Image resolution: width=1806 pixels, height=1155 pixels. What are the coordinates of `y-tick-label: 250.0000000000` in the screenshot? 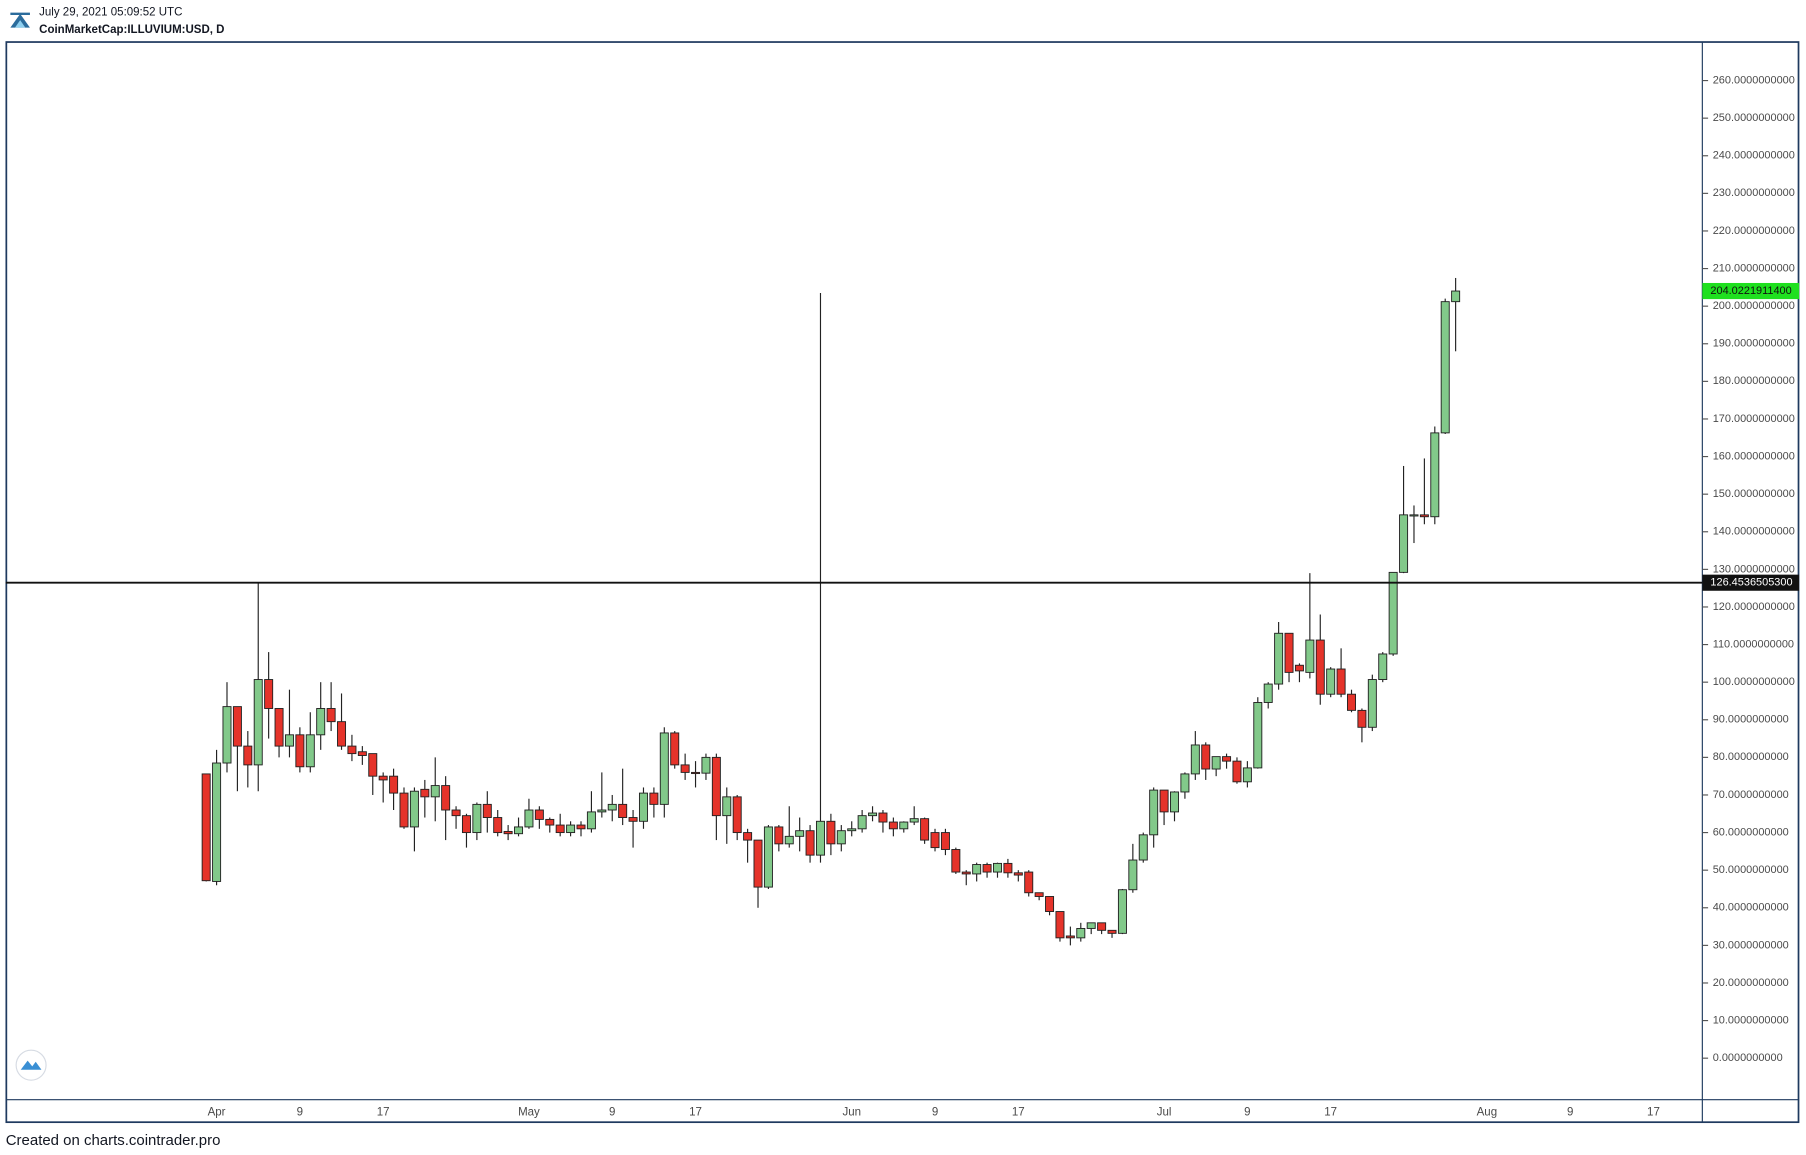 It's located at (1754, 118).